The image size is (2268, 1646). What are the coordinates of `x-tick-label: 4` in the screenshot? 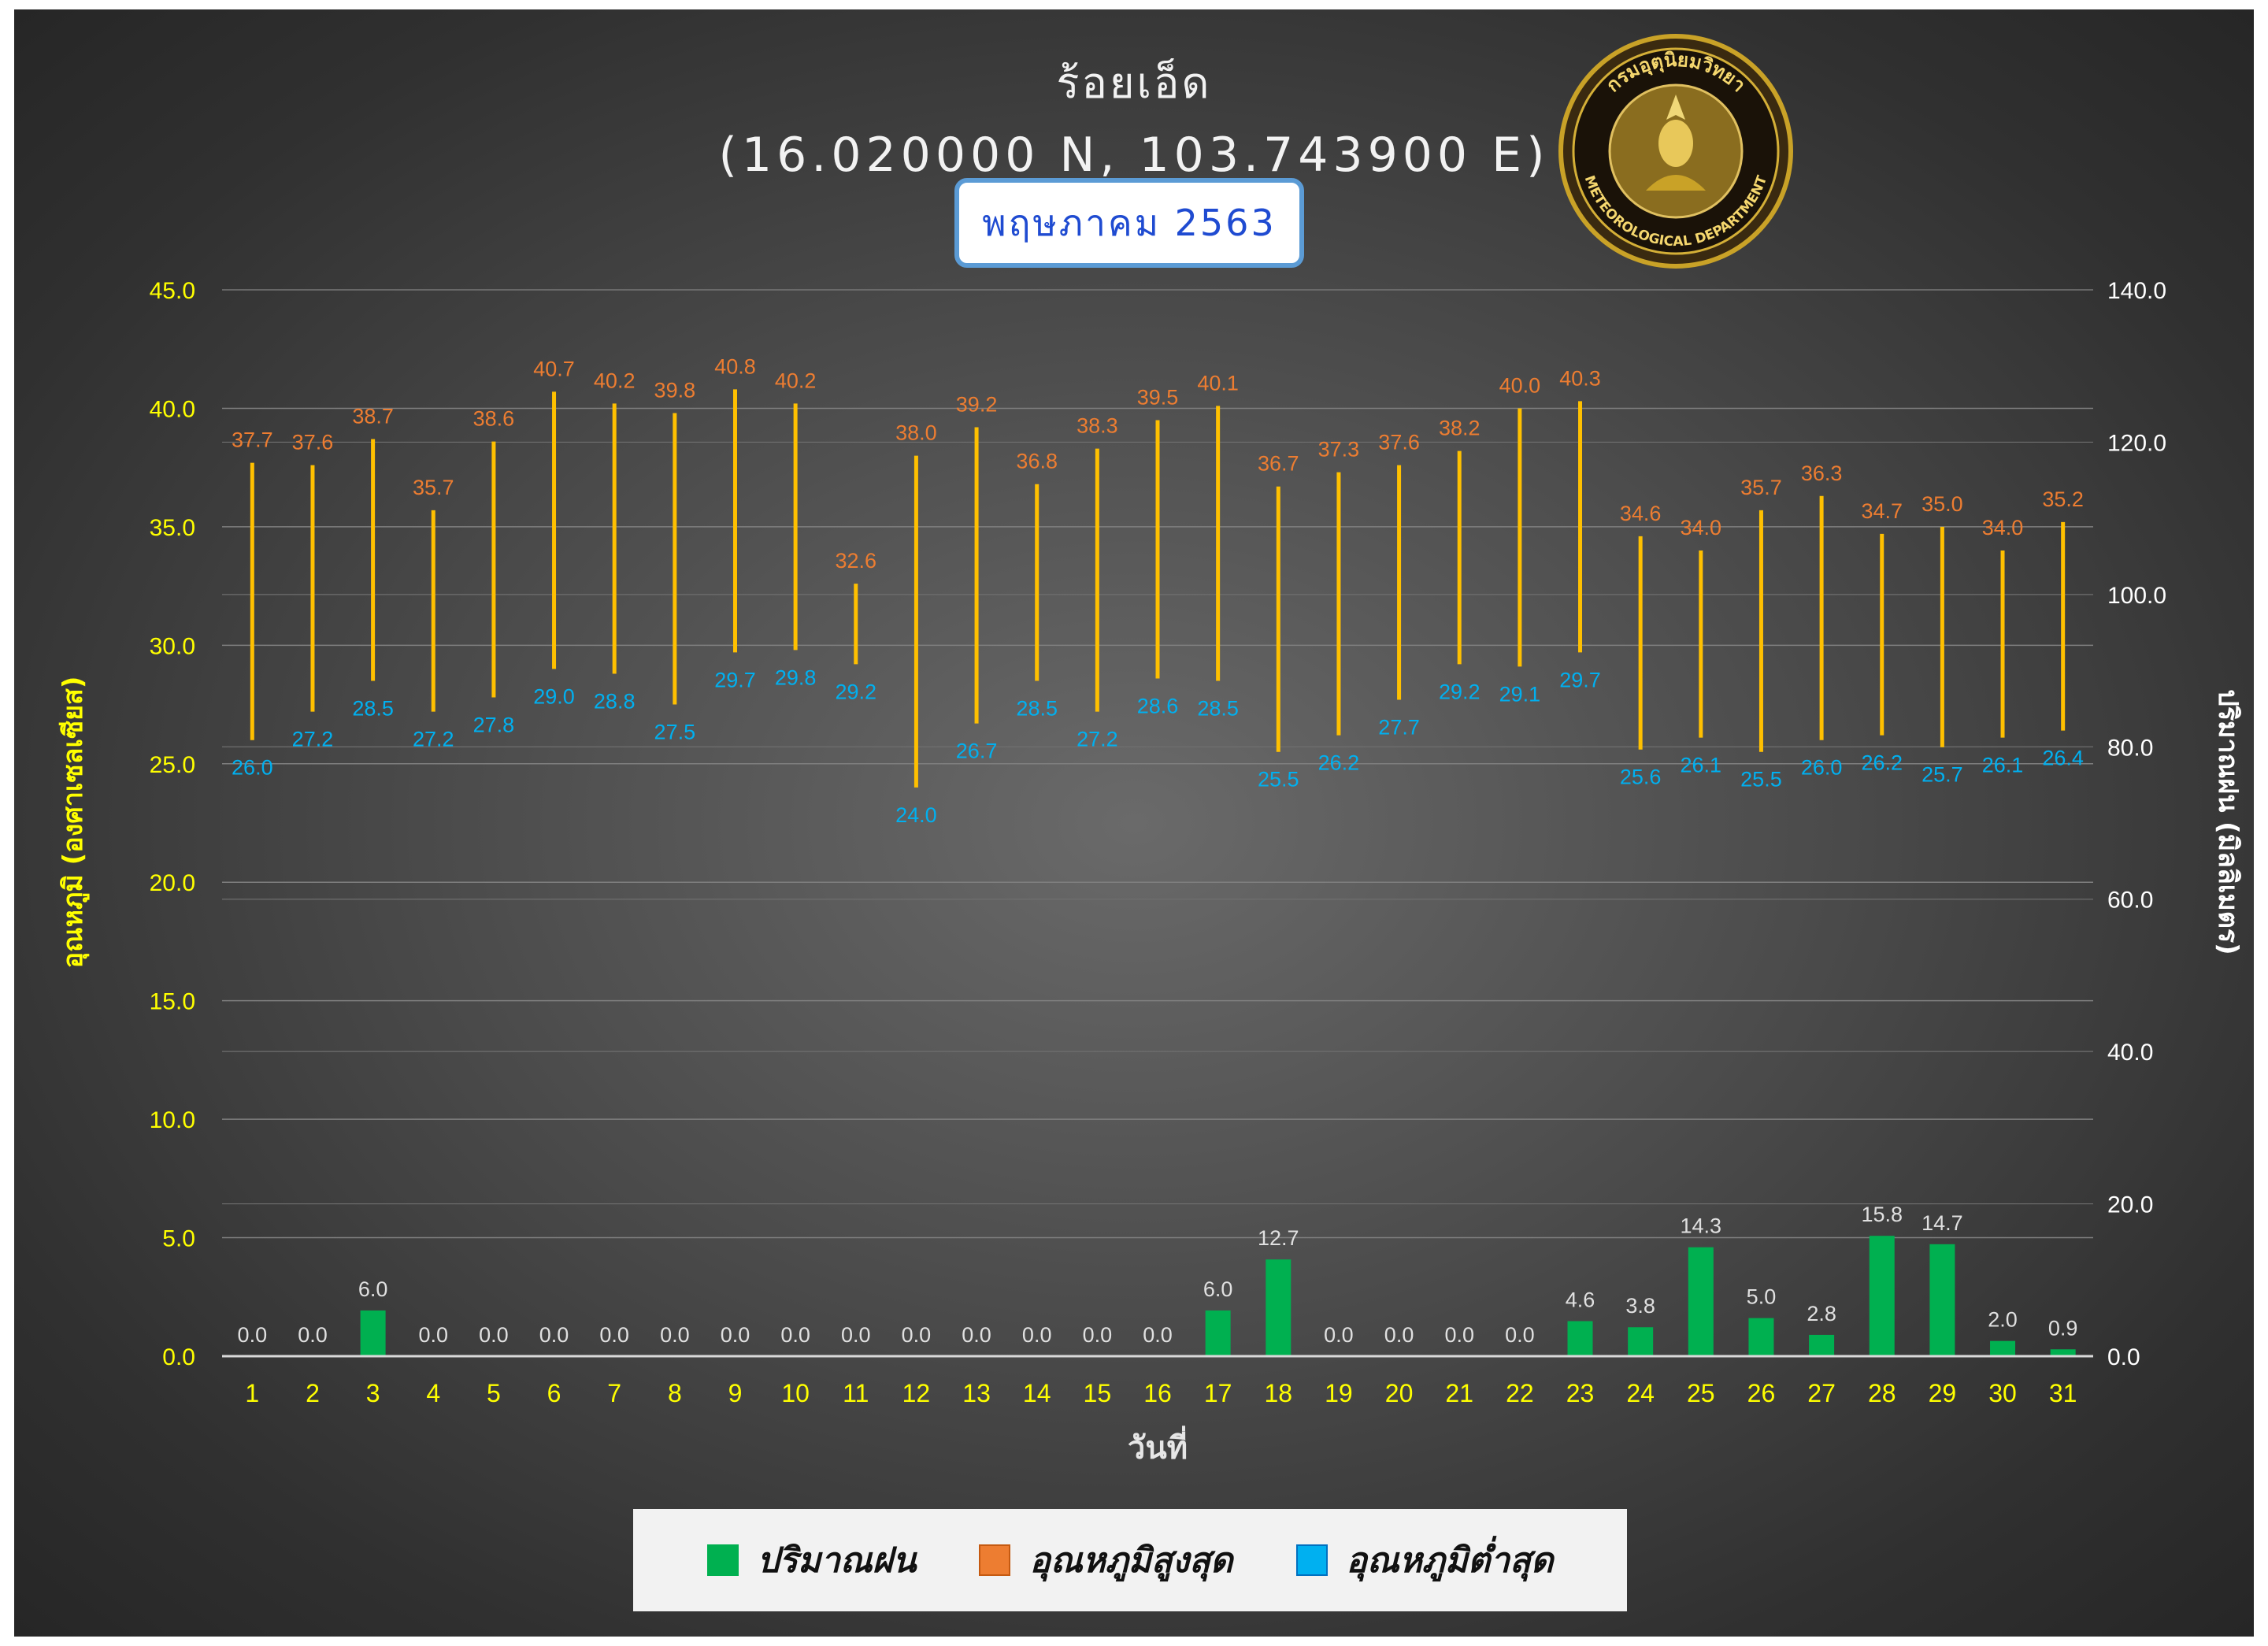 It's located at (433, 1393).